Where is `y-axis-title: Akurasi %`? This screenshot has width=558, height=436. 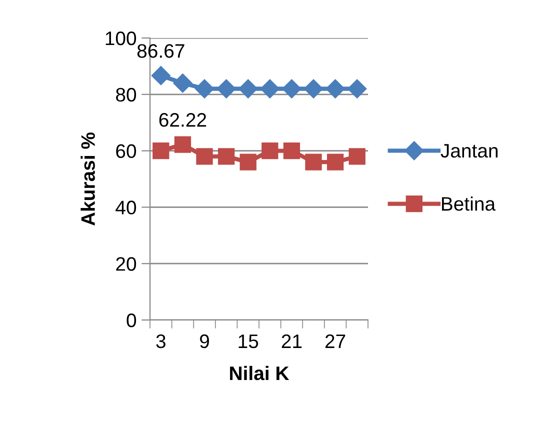
y-axis-title: Akurasi % is located at coordinates (87, 179).